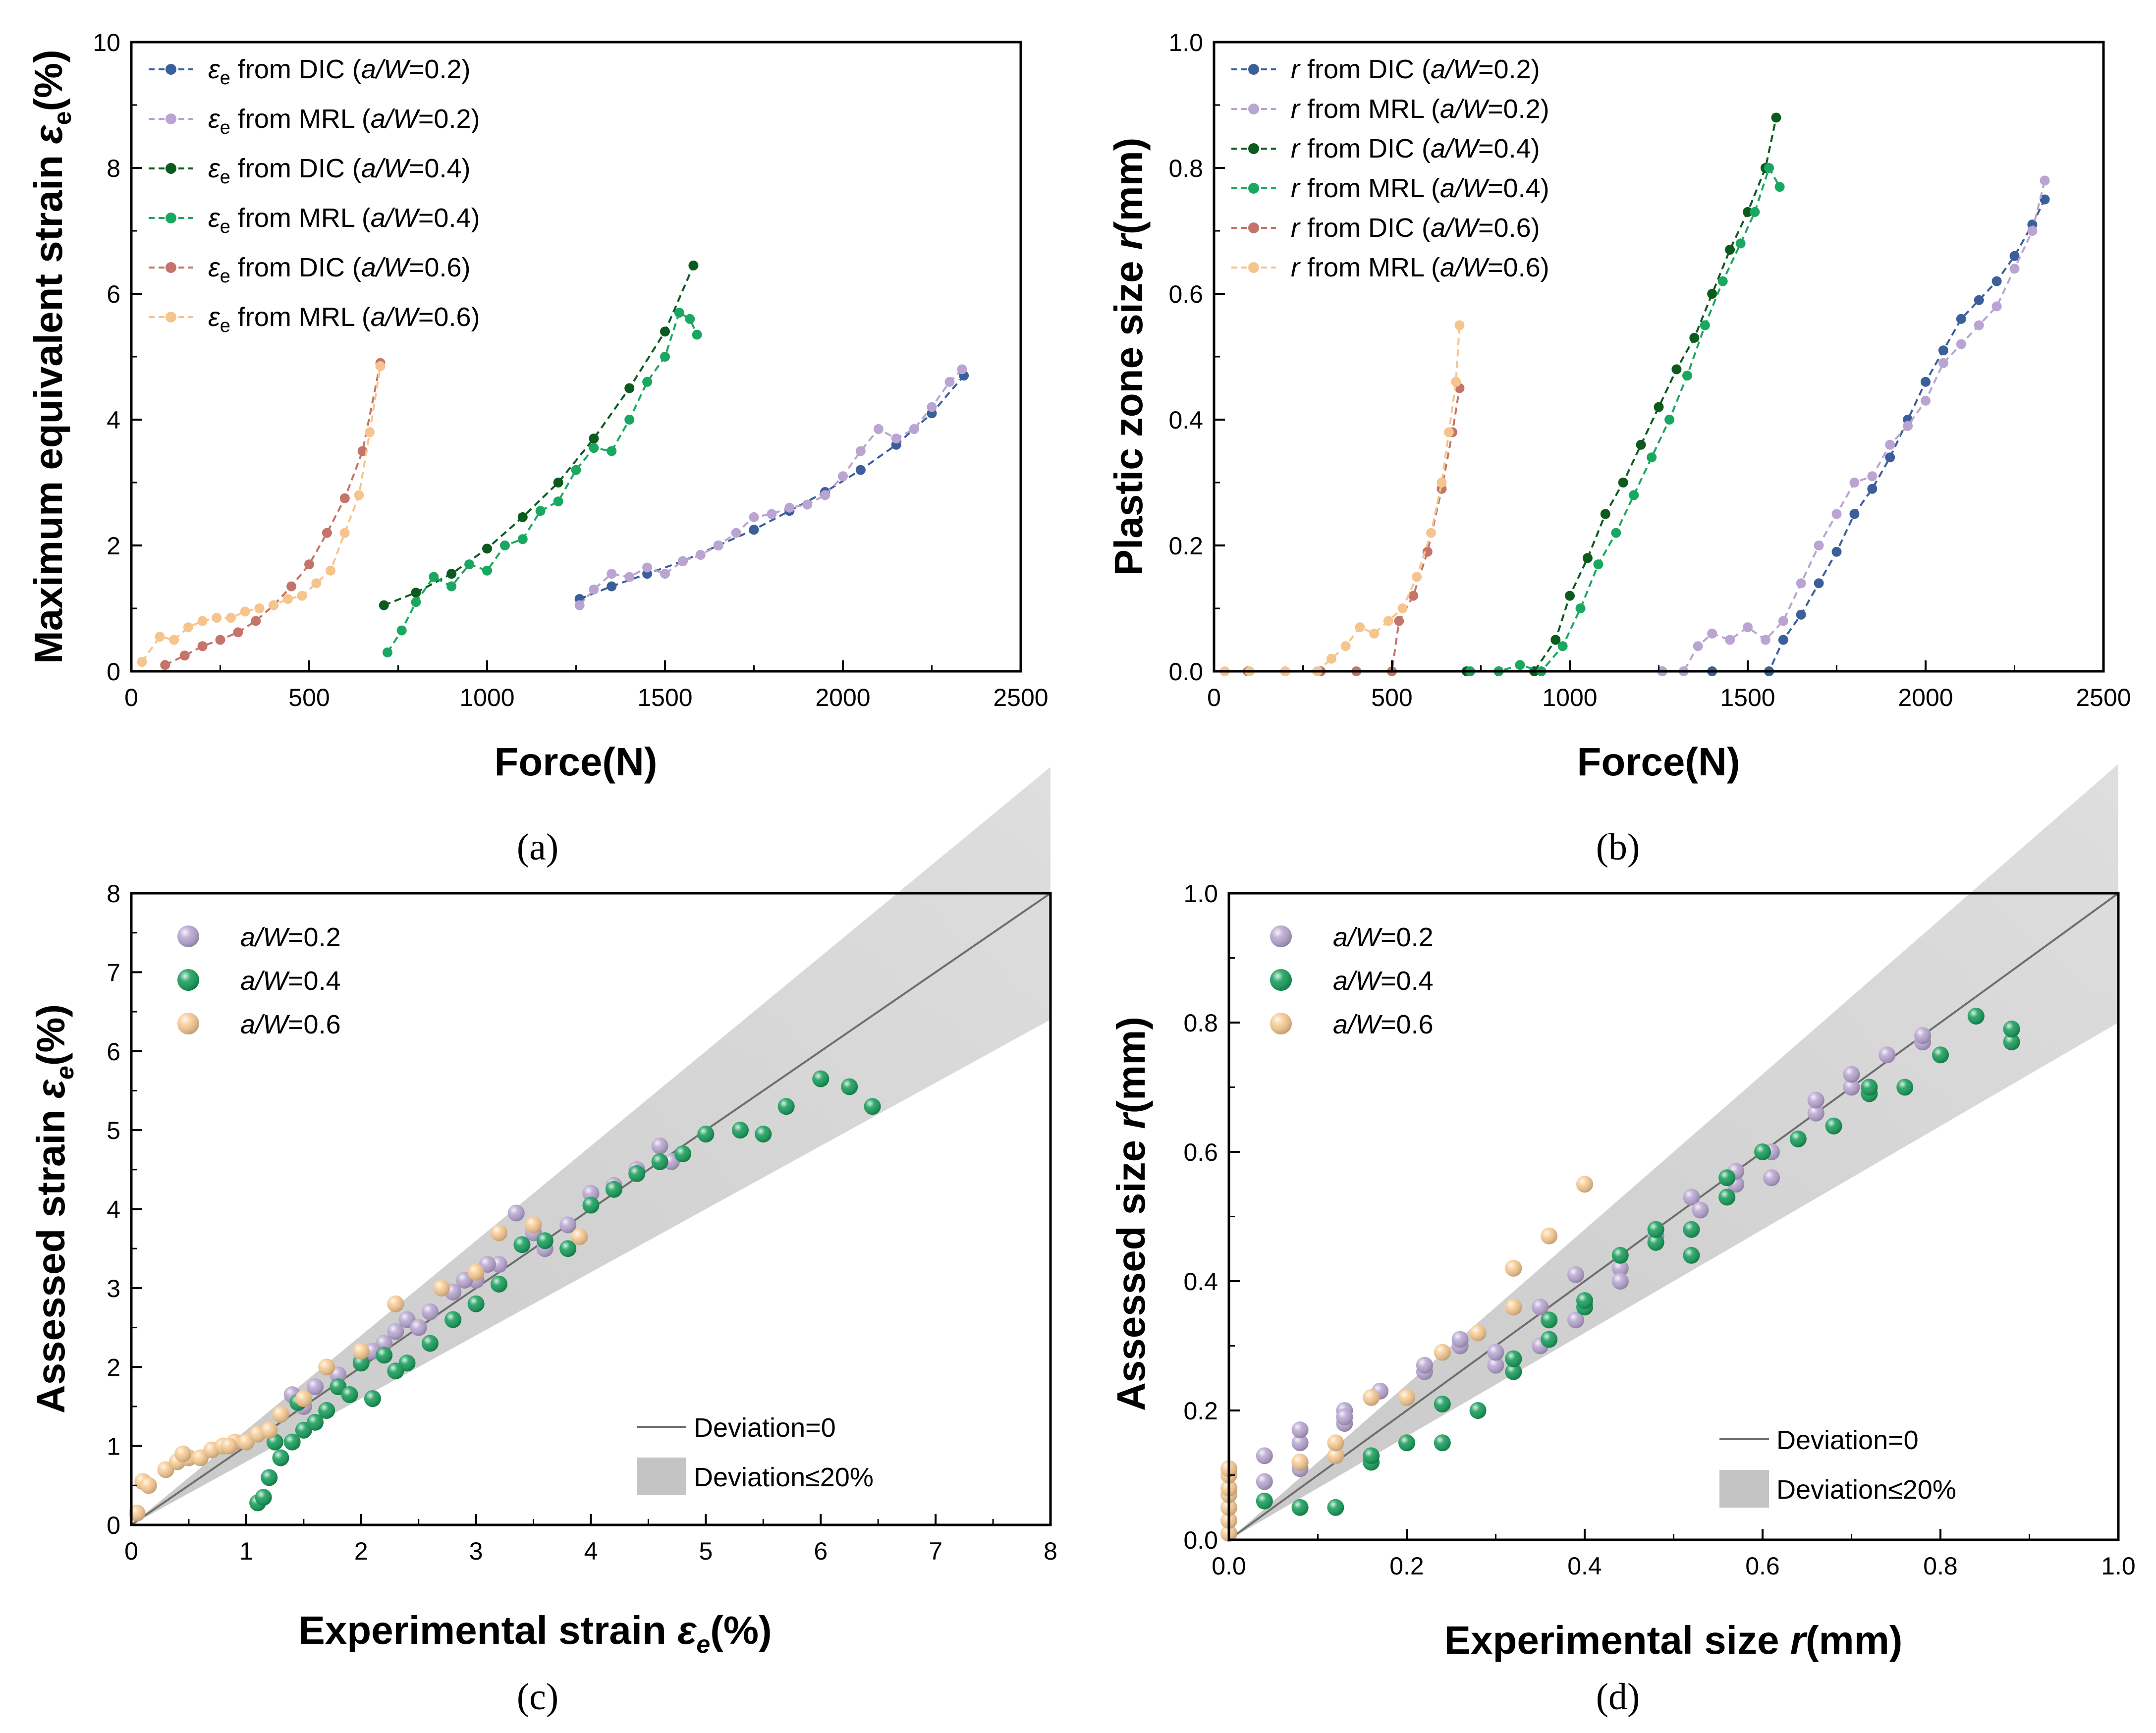  What do you see at coordinates (1200, 1023) in the screenshot?
I see `y-tick-label: 0.8` at bounding box center [1200, 1023].